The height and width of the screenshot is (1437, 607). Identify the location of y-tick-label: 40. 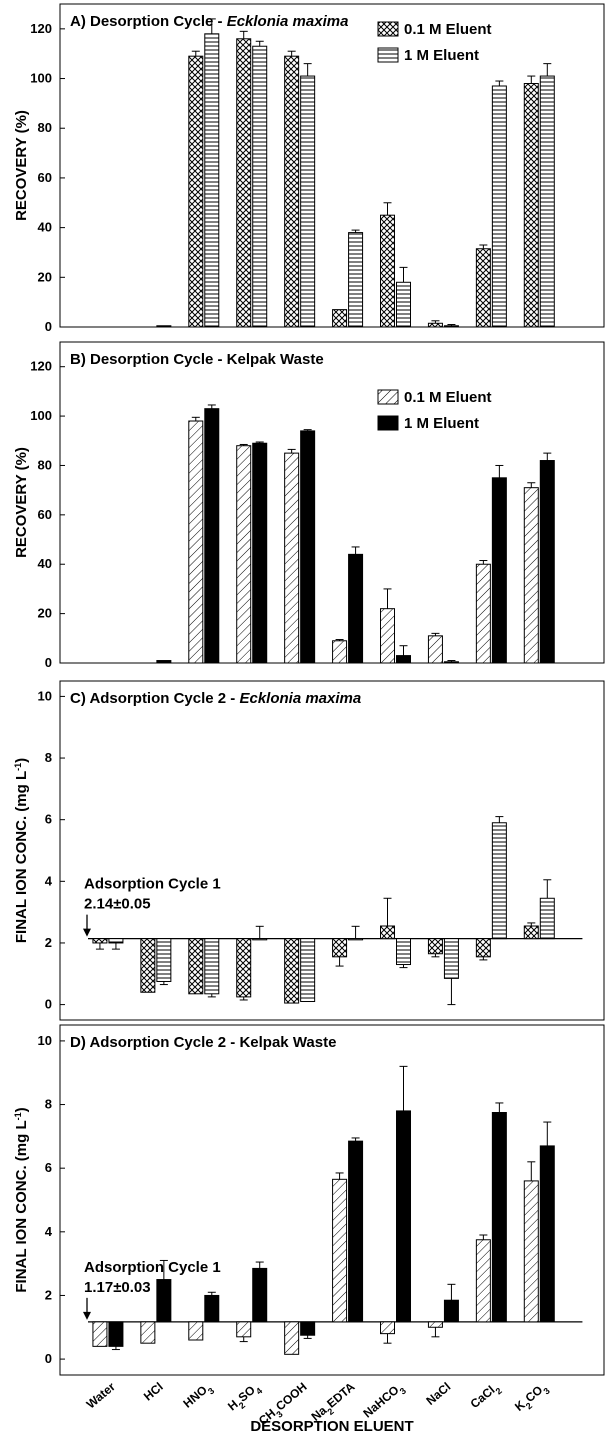
(45, 227).